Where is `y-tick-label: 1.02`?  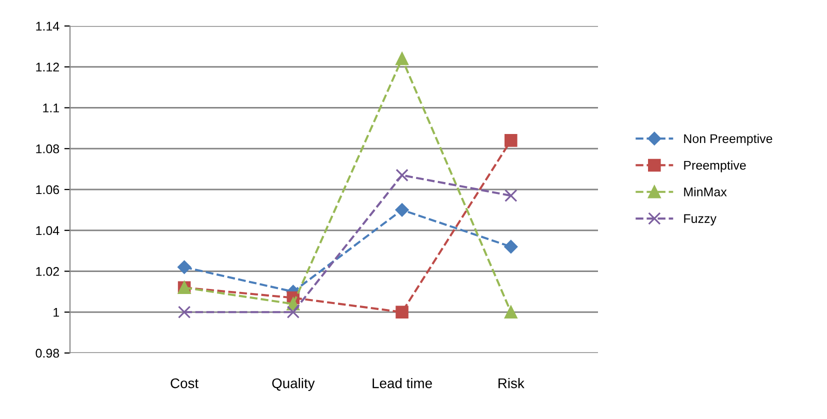 y-tick-label: 1.02 is located at coordinates (47, 271).